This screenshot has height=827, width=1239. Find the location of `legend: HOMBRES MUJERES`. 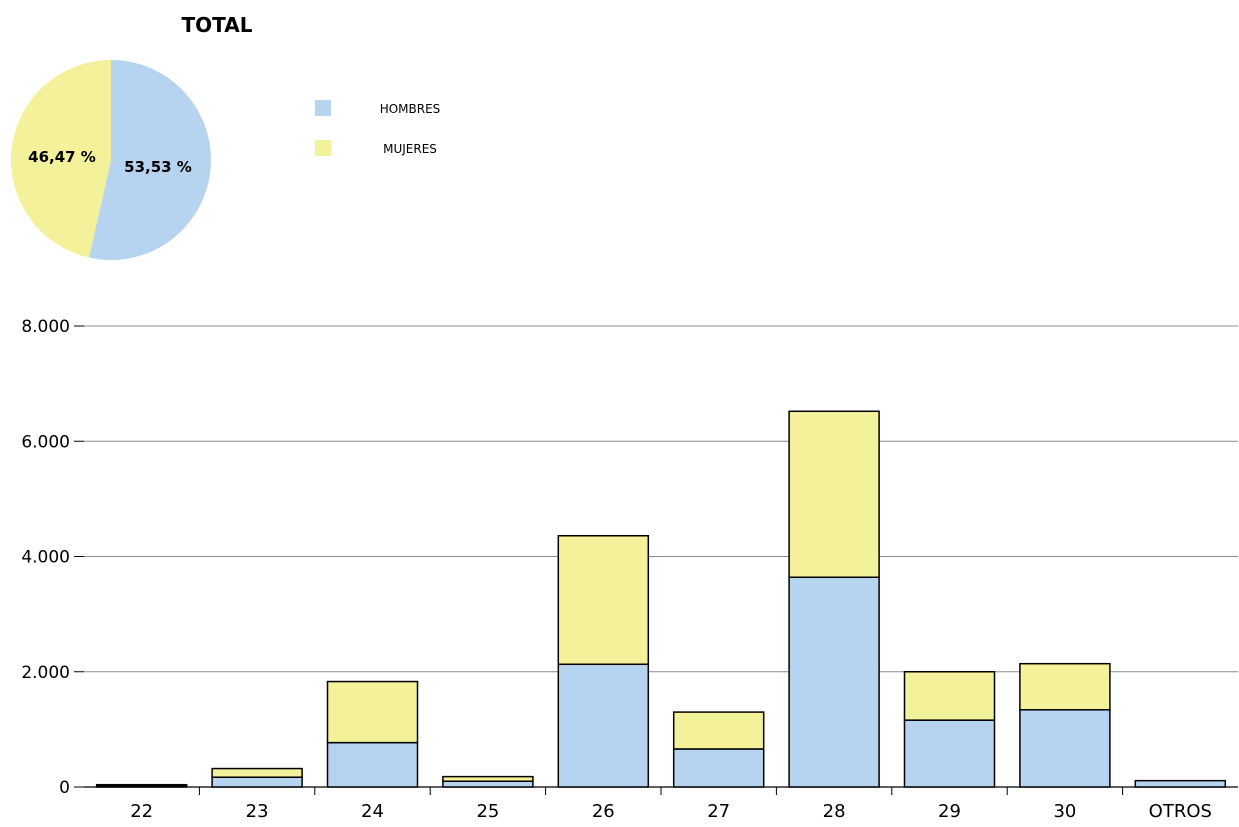

legend: HOMBRES MUJERES is located at coordinates (377, 128).